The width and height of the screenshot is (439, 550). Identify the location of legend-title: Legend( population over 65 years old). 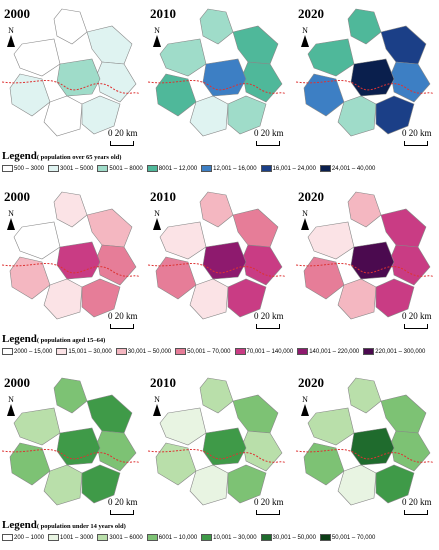
(61, 156).